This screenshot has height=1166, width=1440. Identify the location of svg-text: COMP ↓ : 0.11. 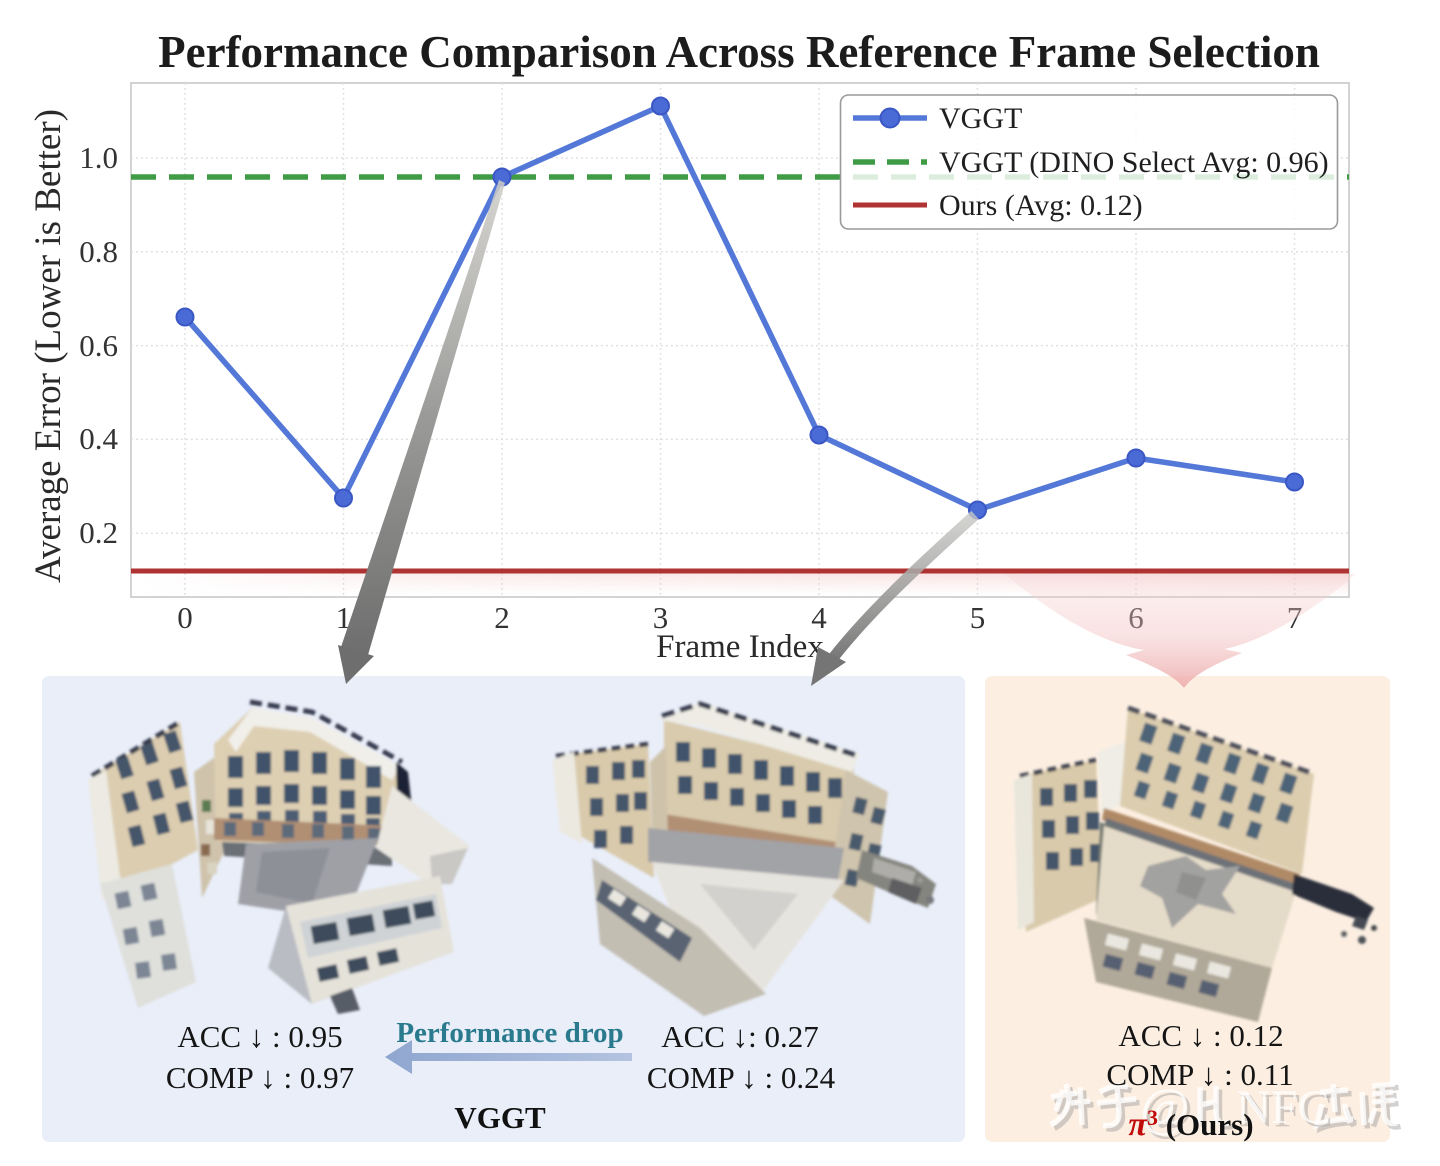
(1199, 1074).